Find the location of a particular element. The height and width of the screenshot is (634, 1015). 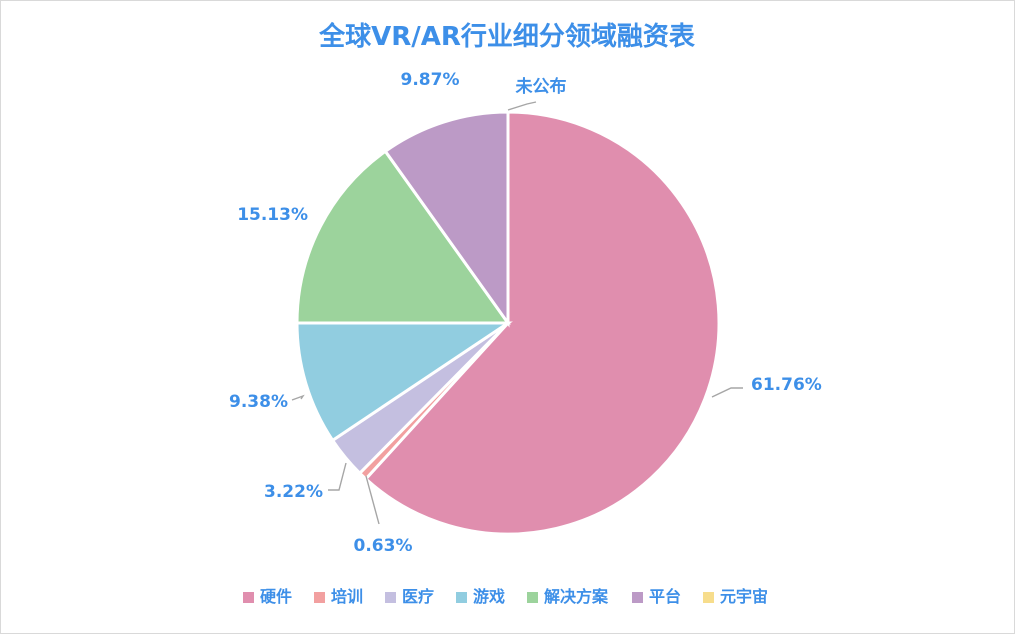

legend-swatch-解决方案 is located at coordinates (532, 597).